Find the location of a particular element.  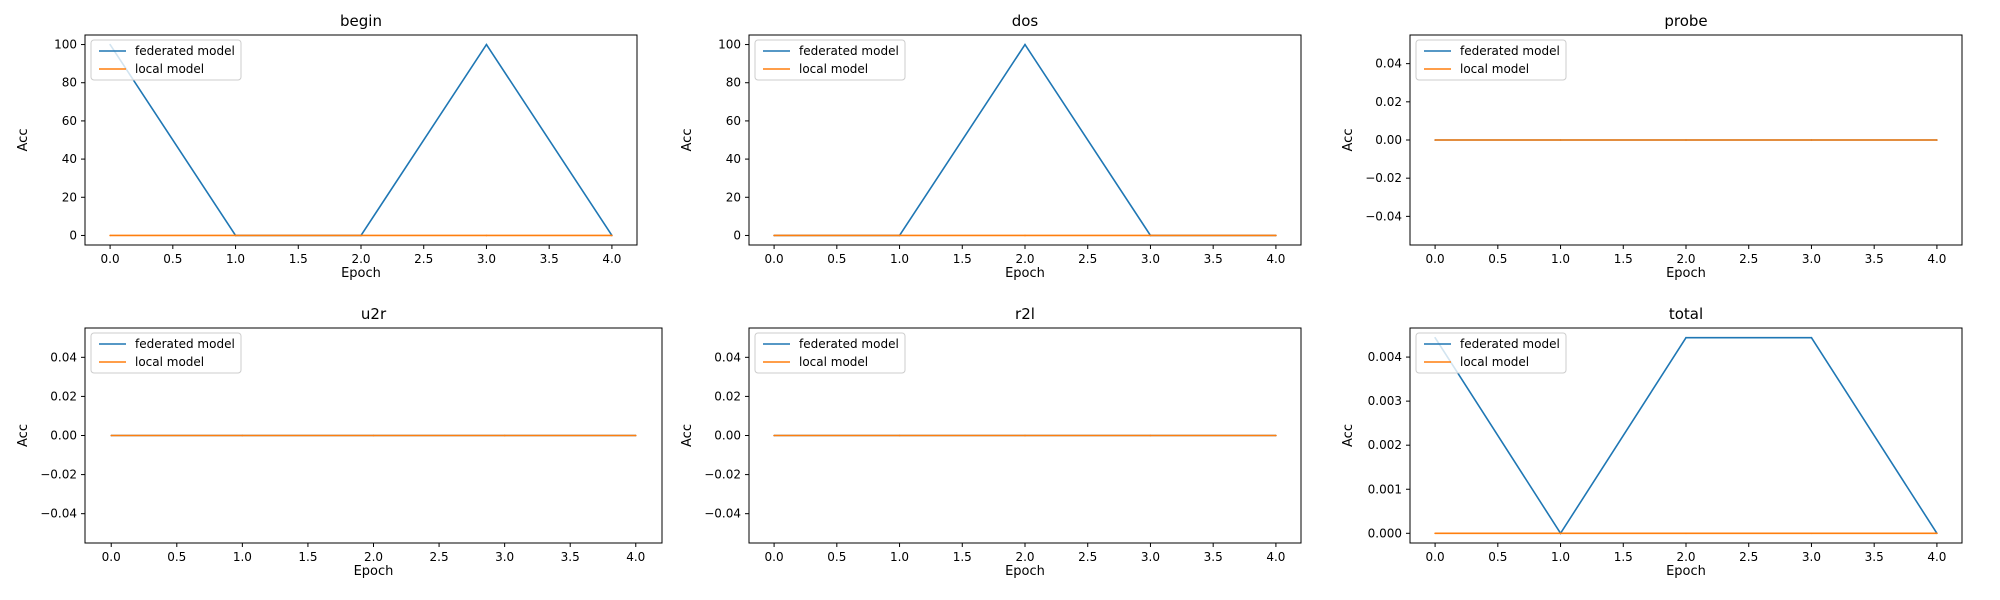

subplot-title: dos is located at coordinates (1025, 21).